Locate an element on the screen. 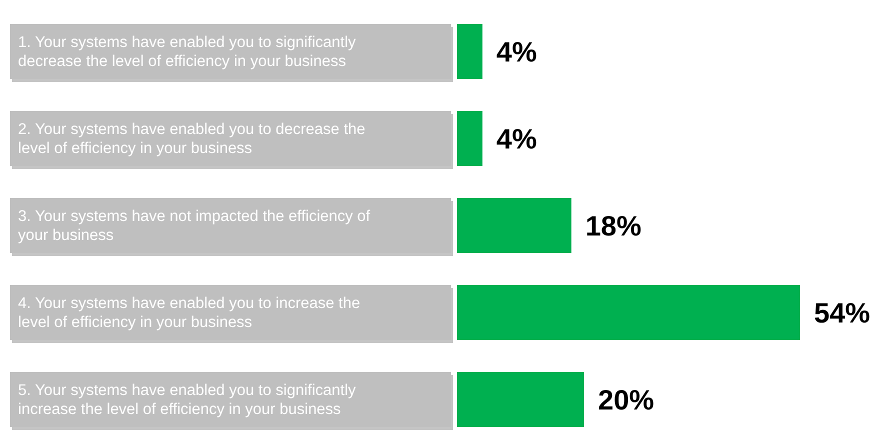 The image size is (879, 443). y-tick-label: 4. Your systems have enabled you to increase the level of efficiency in your business is located at coordinates (189, 312).